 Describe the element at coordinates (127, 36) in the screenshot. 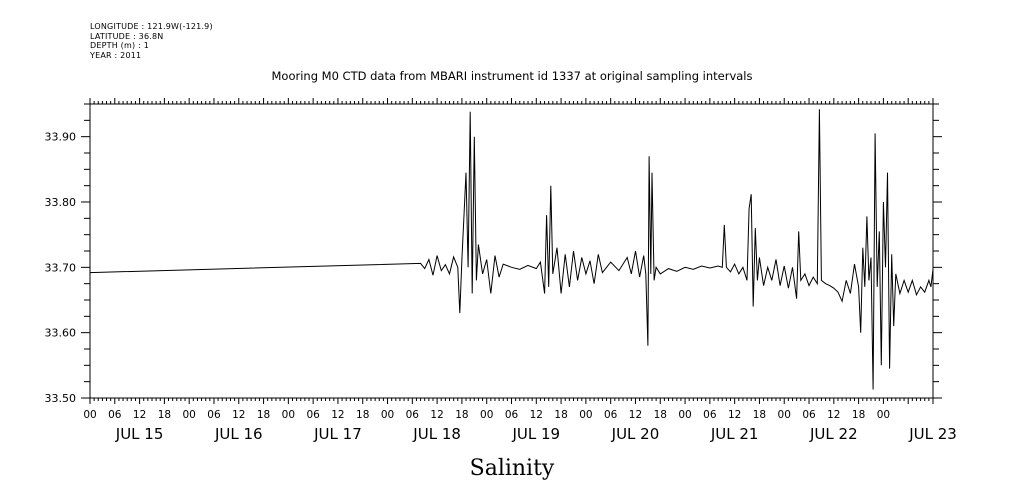

I see `latitude-label: LATITUDE : 36.8N` at that location.